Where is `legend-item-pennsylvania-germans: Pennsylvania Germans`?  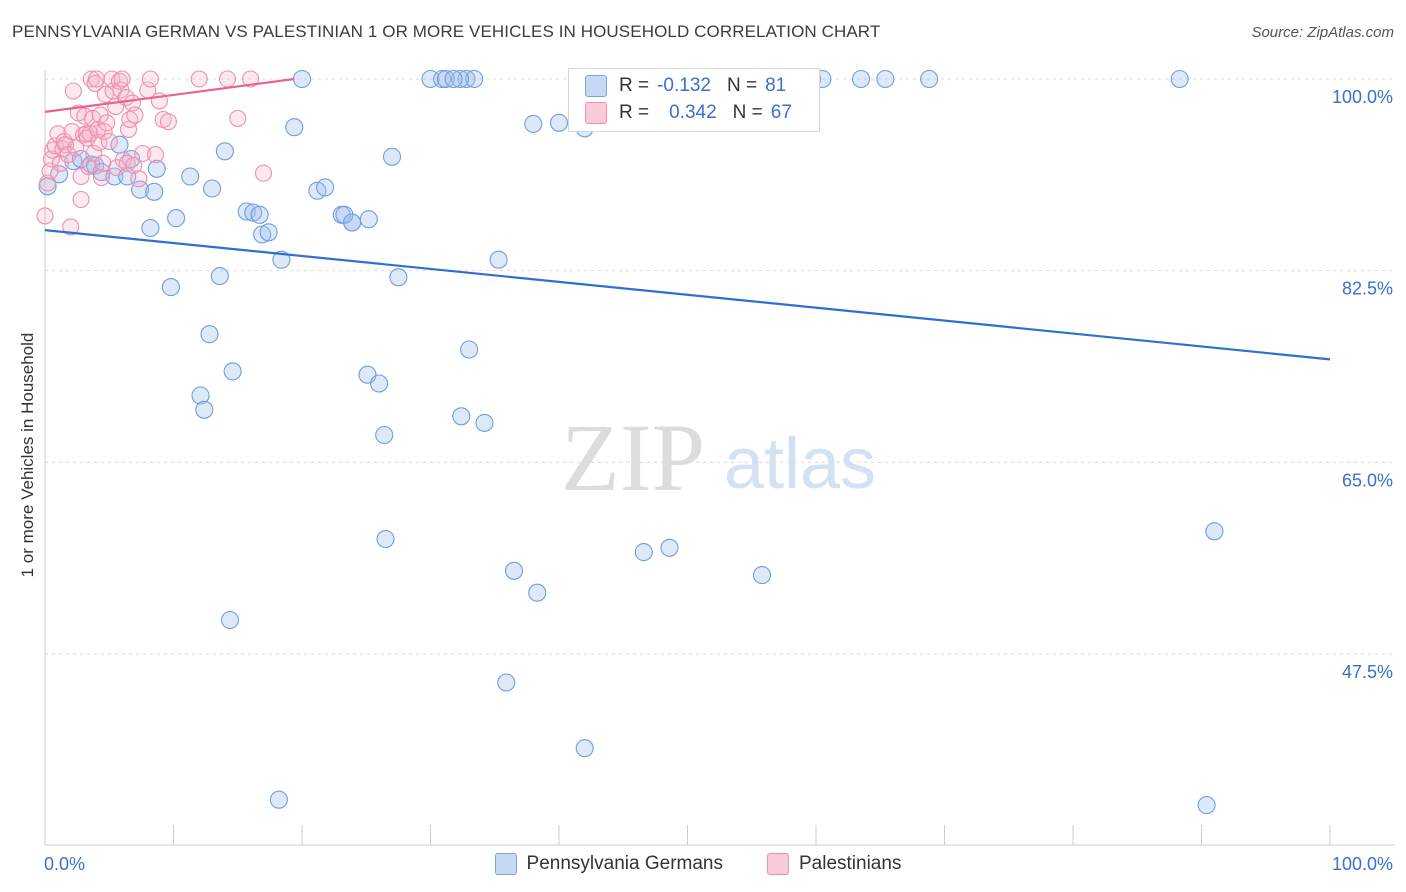 legend-item-pennsylvania-germans: Pennsylvania Germans is located at coordinates (608, 864).